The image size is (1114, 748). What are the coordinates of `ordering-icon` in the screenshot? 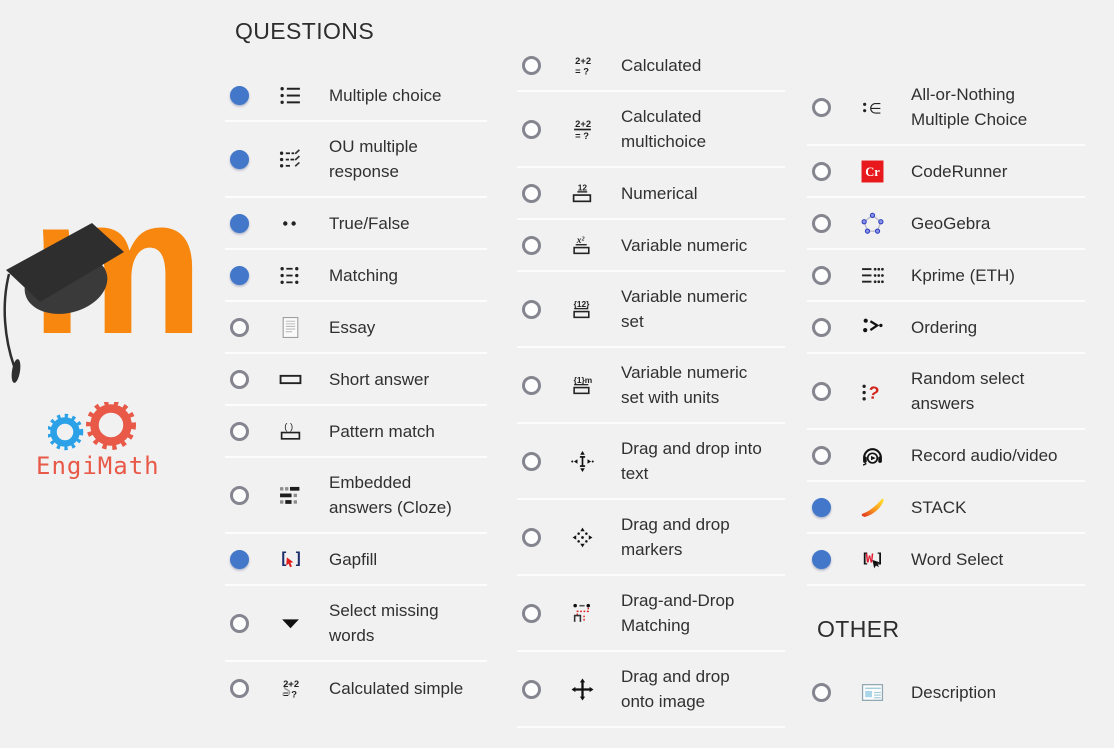 It's located at (872, 327).